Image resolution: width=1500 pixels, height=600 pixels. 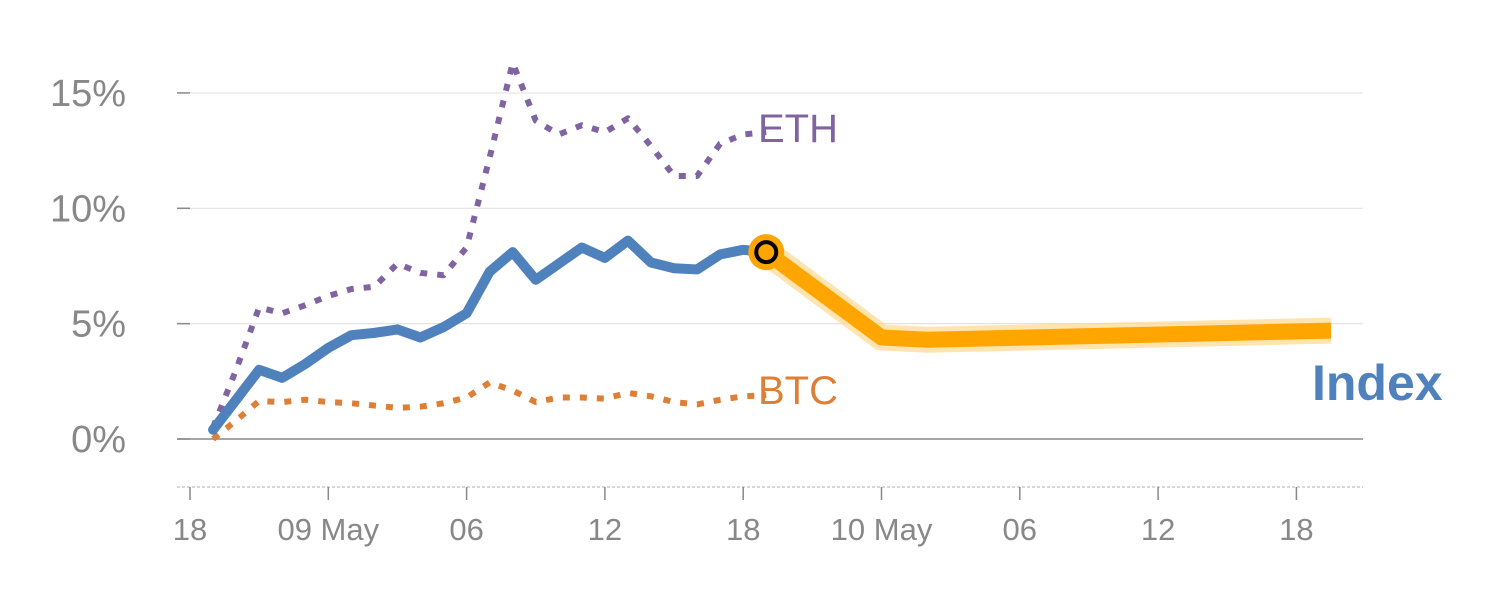 I want to click on x-tick-label: 10 May, so click(x=882, y=529).